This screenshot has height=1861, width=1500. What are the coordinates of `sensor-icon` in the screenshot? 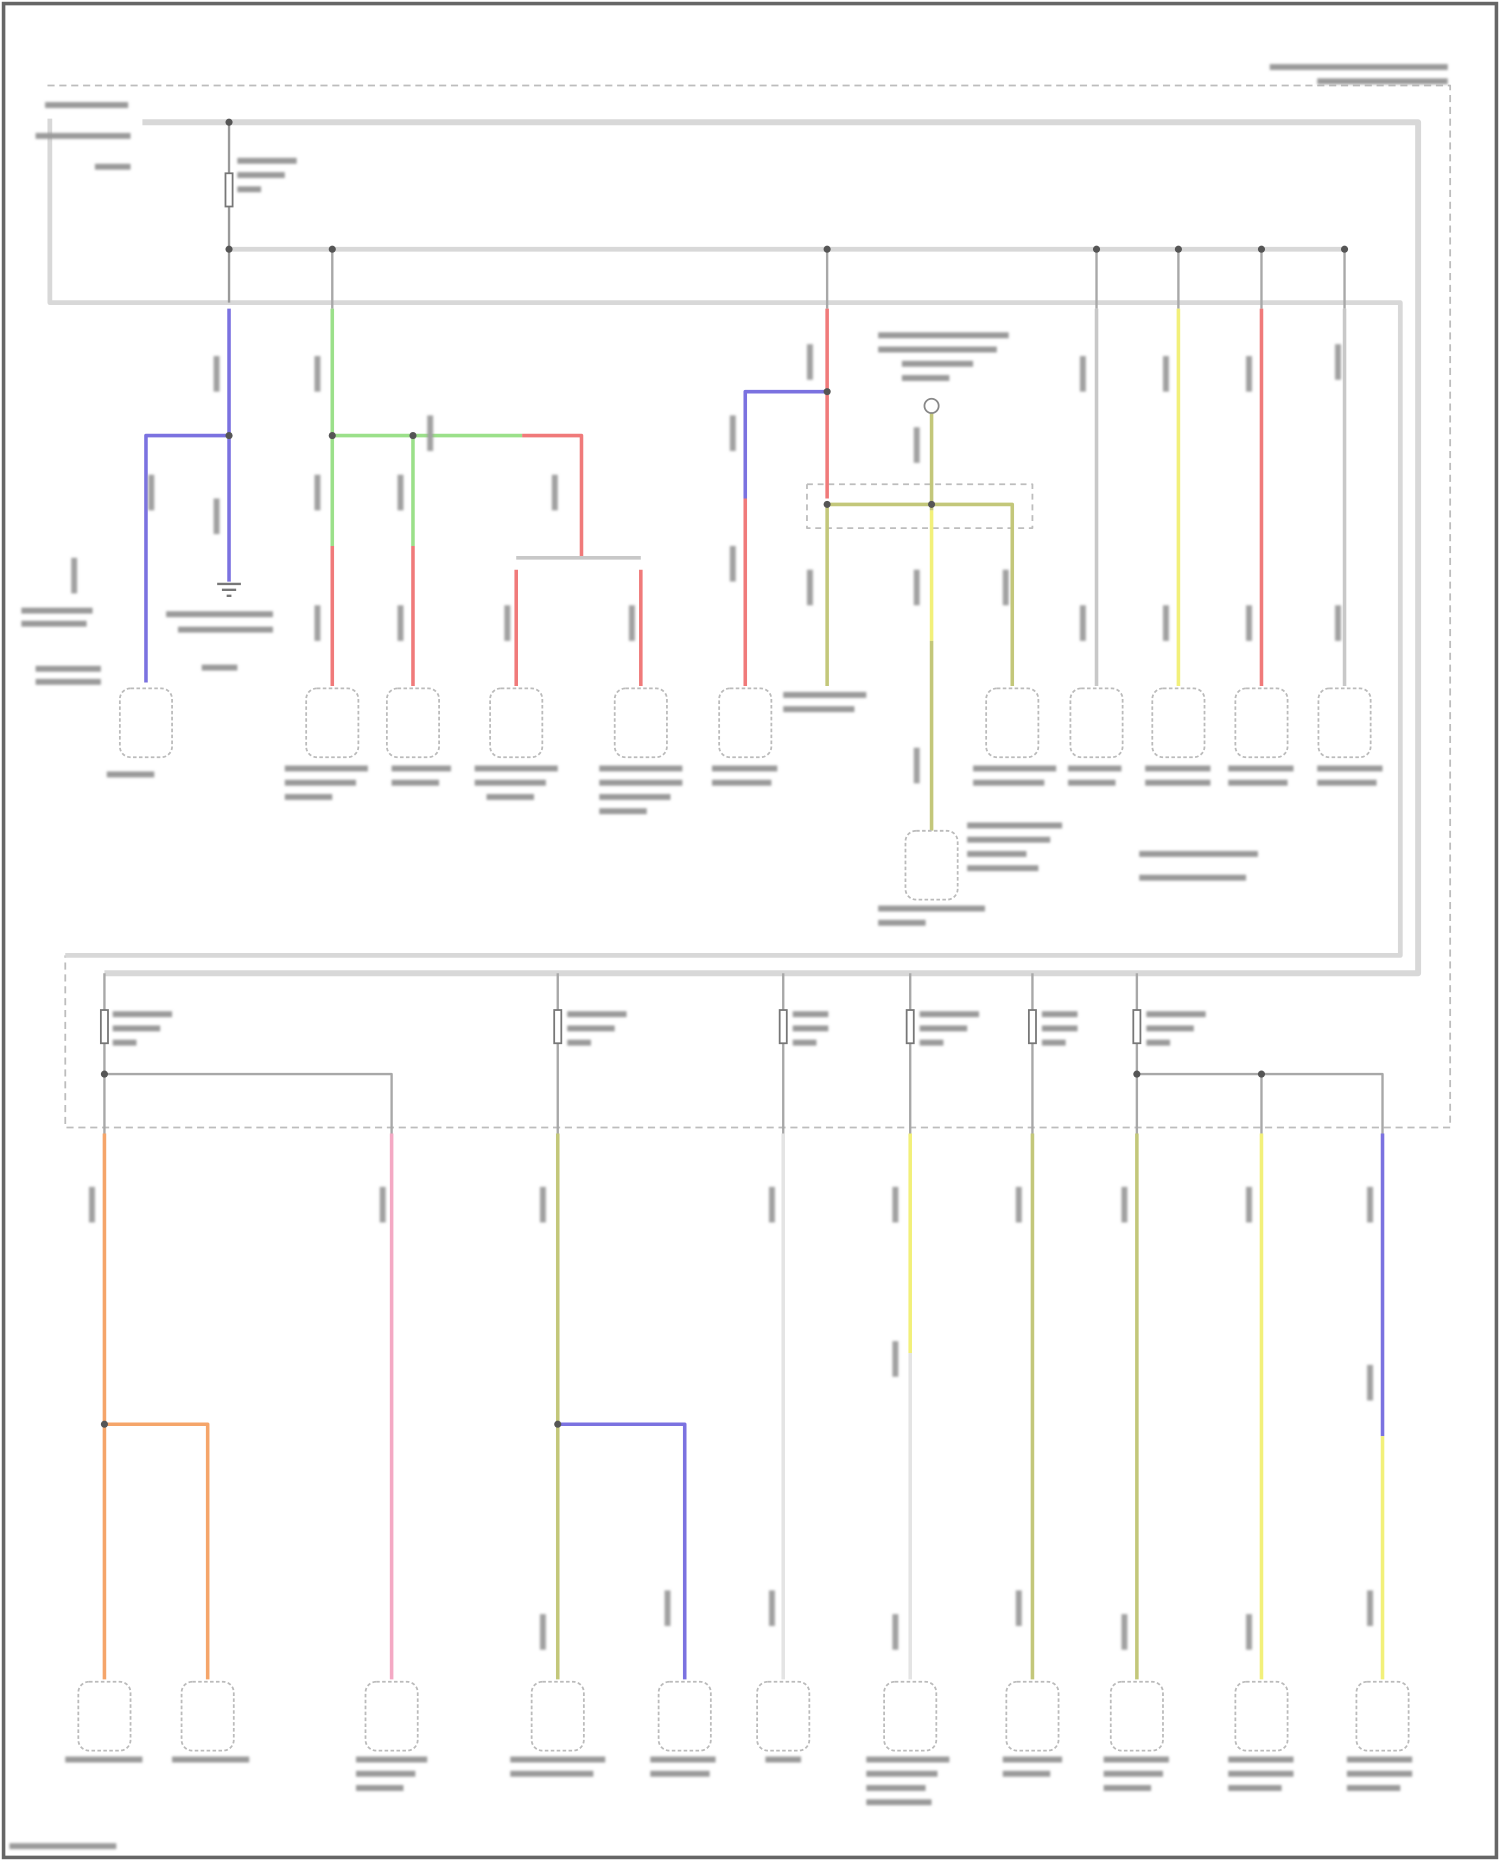 It's located at (931, 405).